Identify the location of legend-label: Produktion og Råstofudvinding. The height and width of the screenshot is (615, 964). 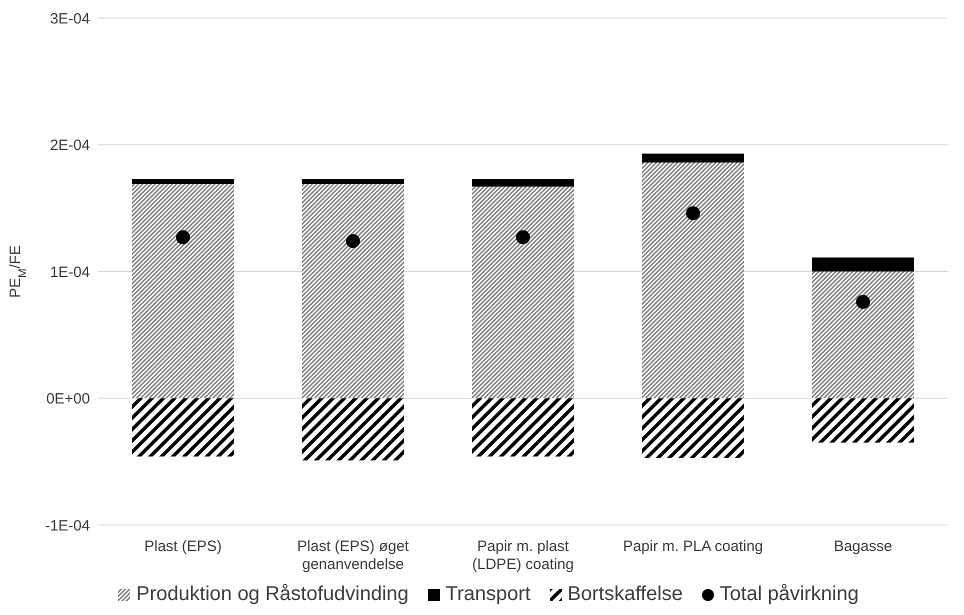
(272, 594).